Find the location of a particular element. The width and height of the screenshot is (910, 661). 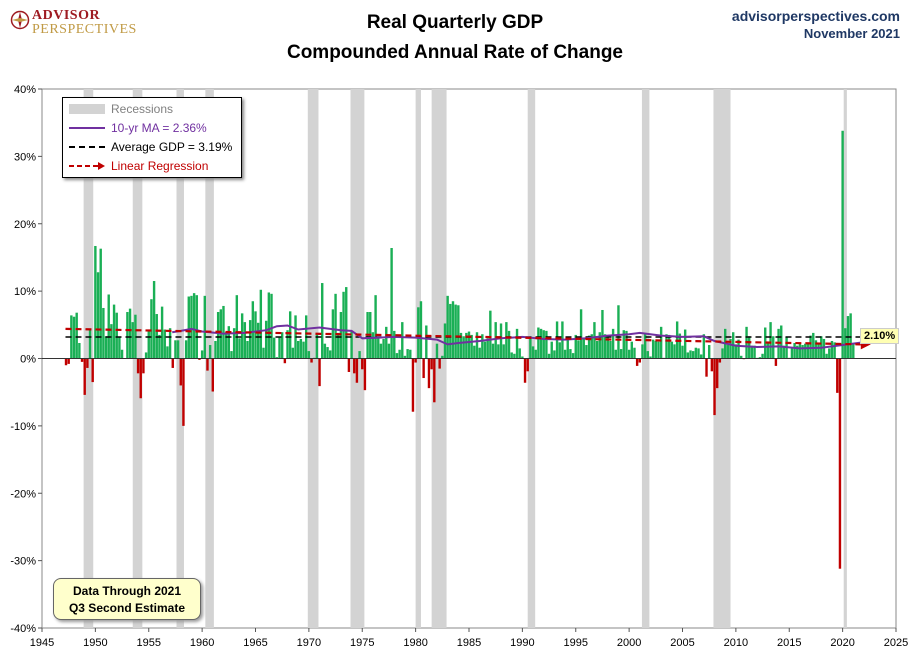

legend-ma: 10-yr MA = 2.36% is located at coordinates (154, 128).